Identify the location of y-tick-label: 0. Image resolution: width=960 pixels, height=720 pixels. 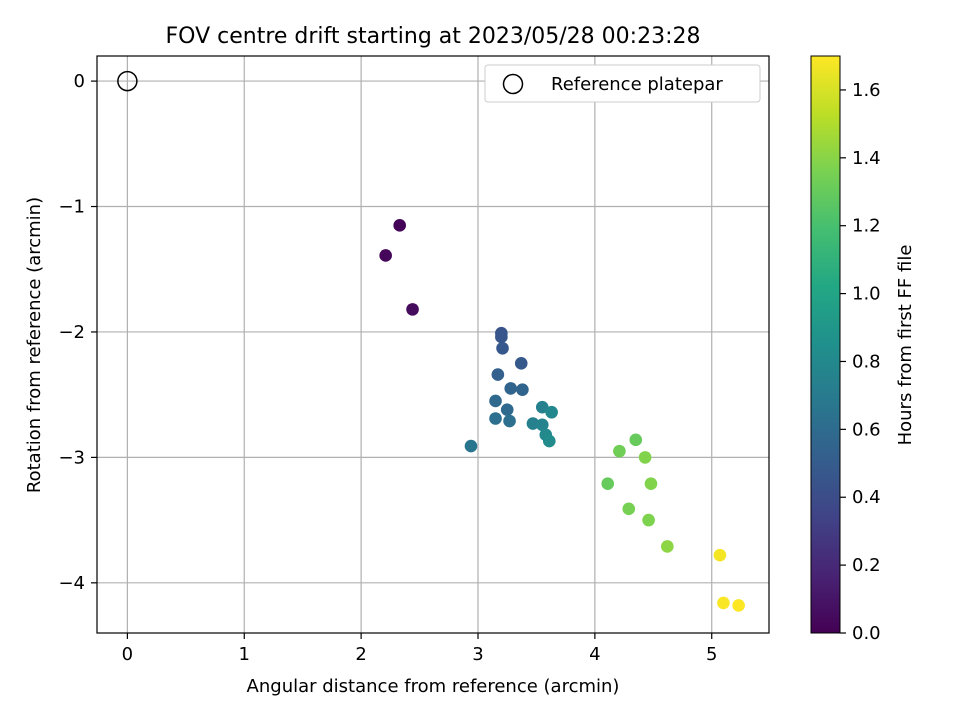
(79, 81).